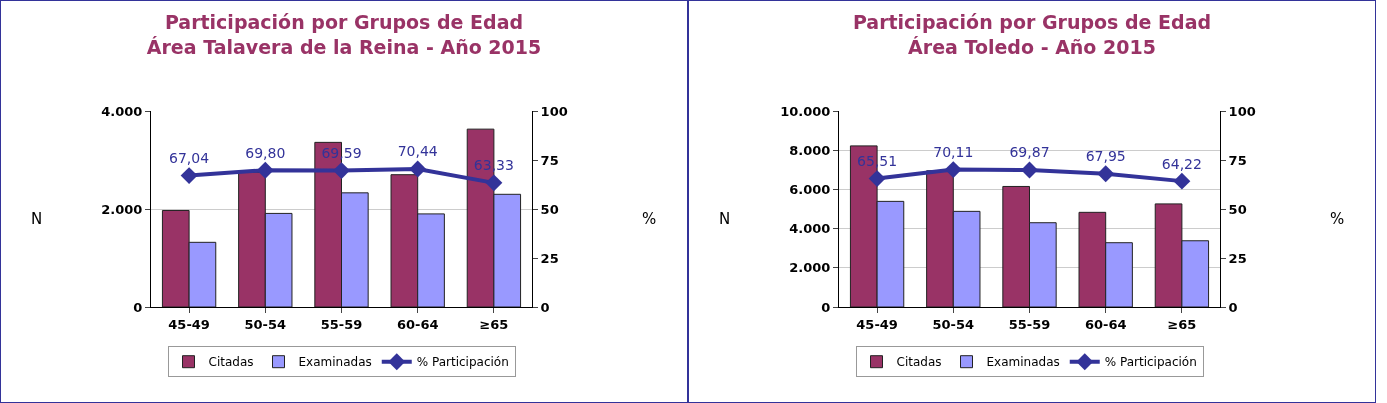 This screenshot has height=403, width=1387. What do you see at coordinates (417, 151) in the screenshot?
I see `data-label: 70,44` at bounding box center [417, 151].